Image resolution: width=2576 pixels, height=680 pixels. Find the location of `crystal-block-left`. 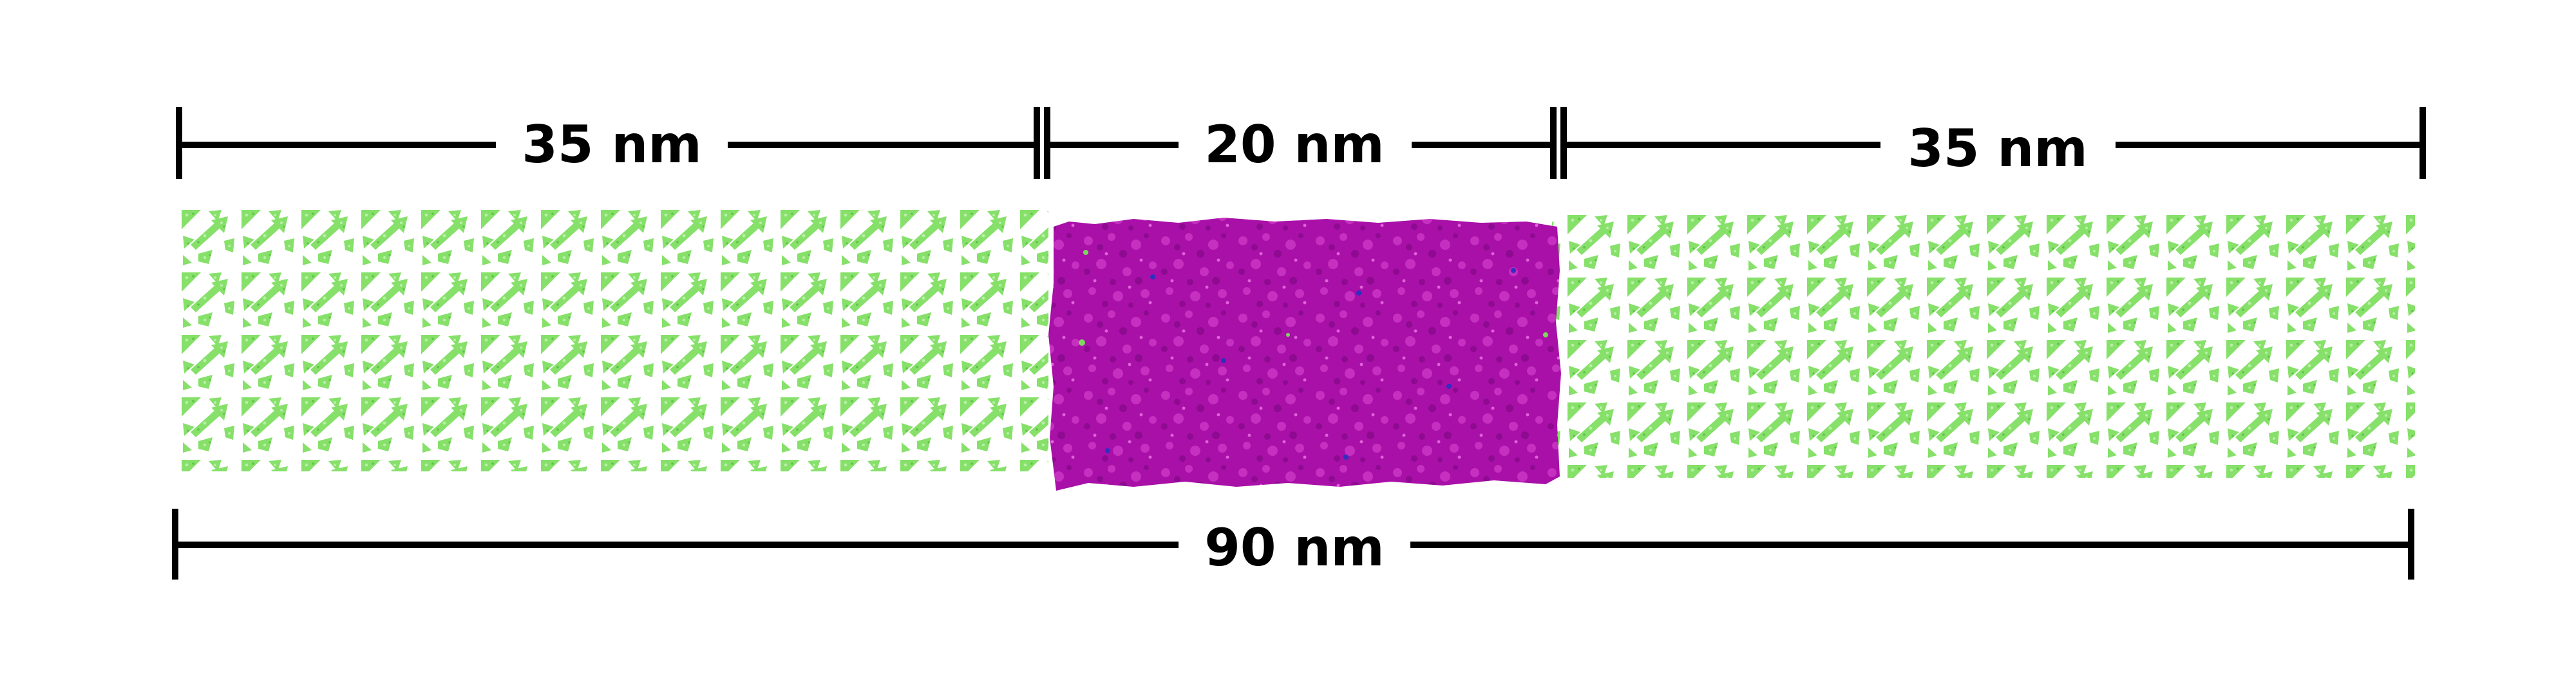

crystal-block-left is located at coordinates (613, 339).